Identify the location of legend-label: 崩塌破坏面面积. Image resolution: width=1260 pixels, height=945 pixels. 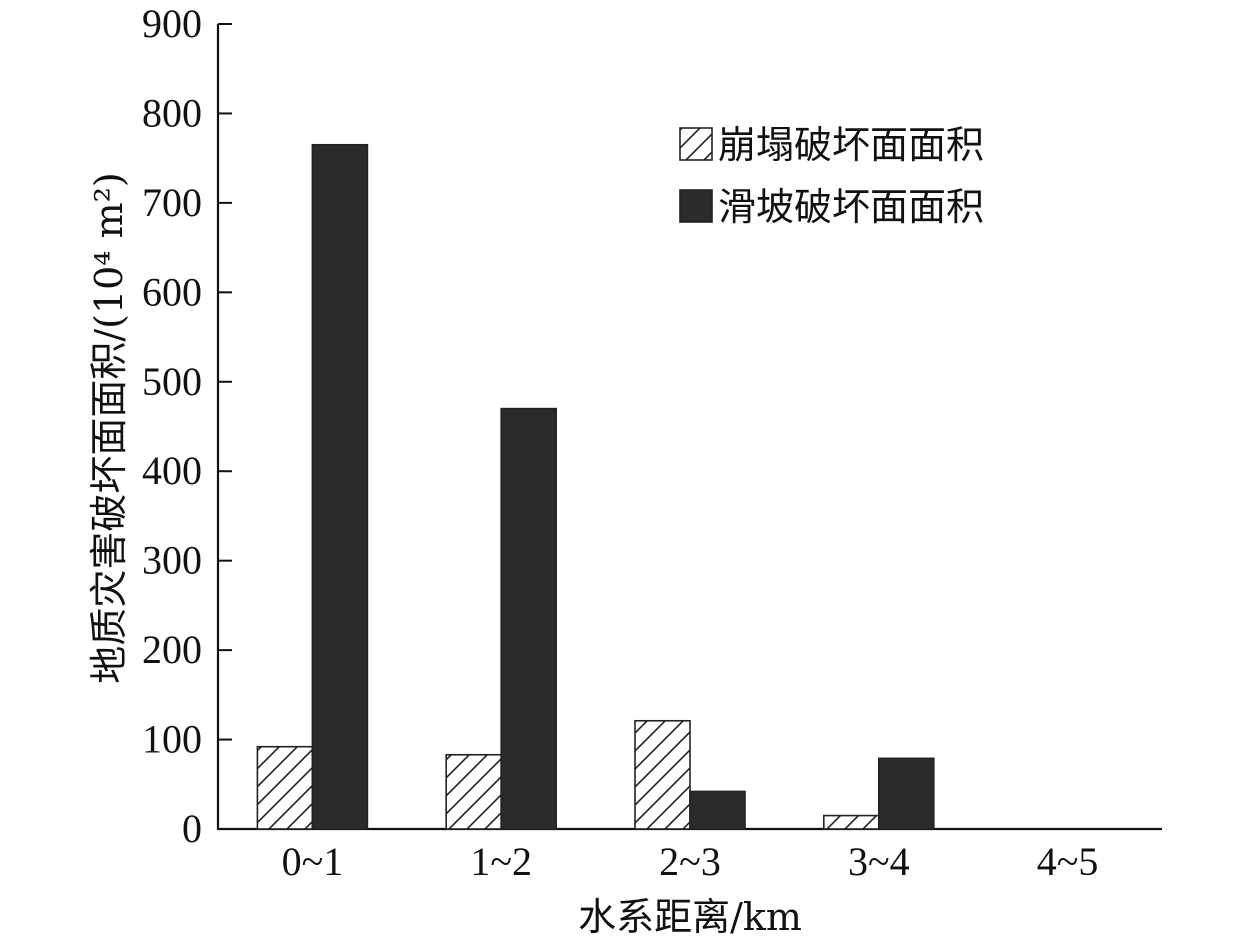
(851, 145).